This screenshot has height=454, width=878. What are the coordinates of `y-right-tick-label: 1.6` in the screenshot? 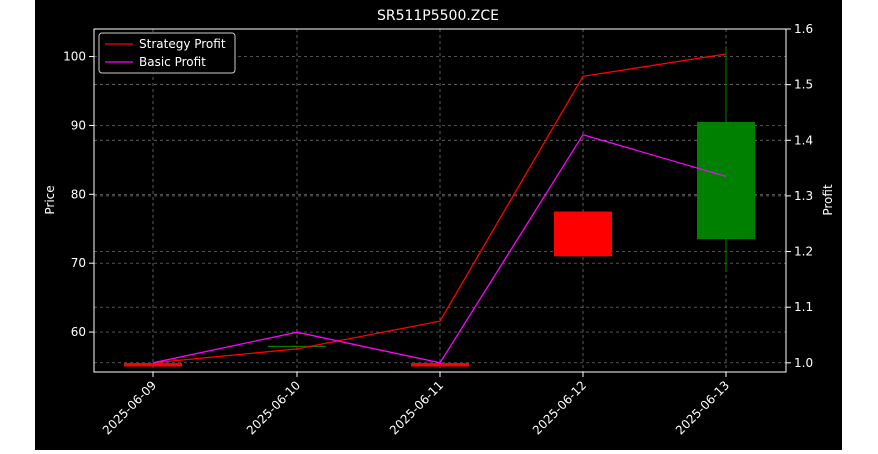 It's located at (803, 29).